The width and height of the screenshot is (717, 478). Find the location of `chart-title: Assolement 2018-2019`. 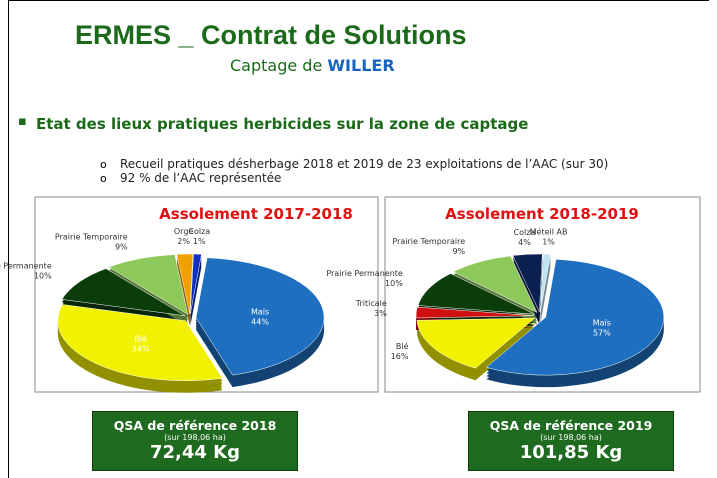

chart-title: Assolement 2018-2019 is located at coordinates (542, 214).